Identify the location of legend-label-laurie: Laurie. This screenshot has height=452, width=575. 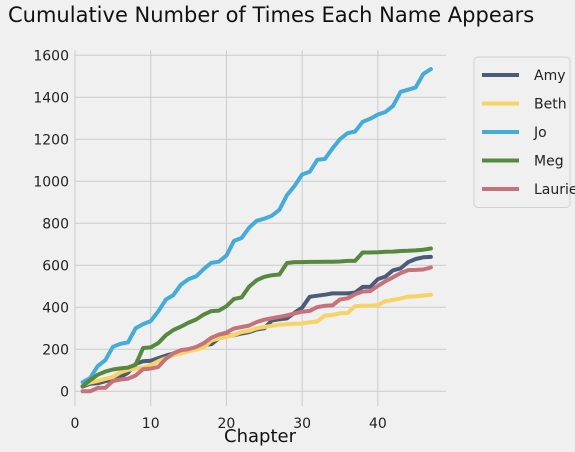
(554, 190).